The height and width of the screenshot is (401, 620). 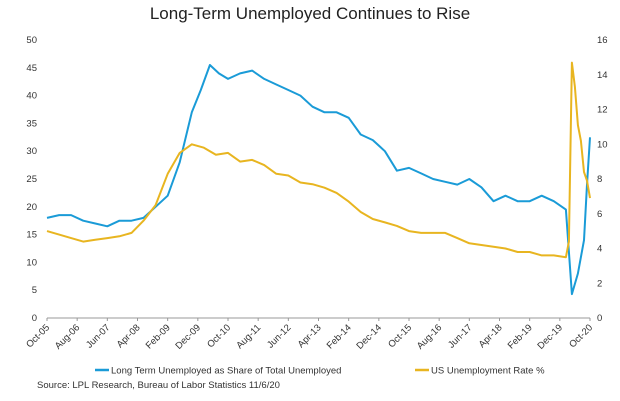 What do you see at coordinates (38, 336) in the screenshot?
I see `x-tick-label: Oct-05` at bounding box center [38, 336].